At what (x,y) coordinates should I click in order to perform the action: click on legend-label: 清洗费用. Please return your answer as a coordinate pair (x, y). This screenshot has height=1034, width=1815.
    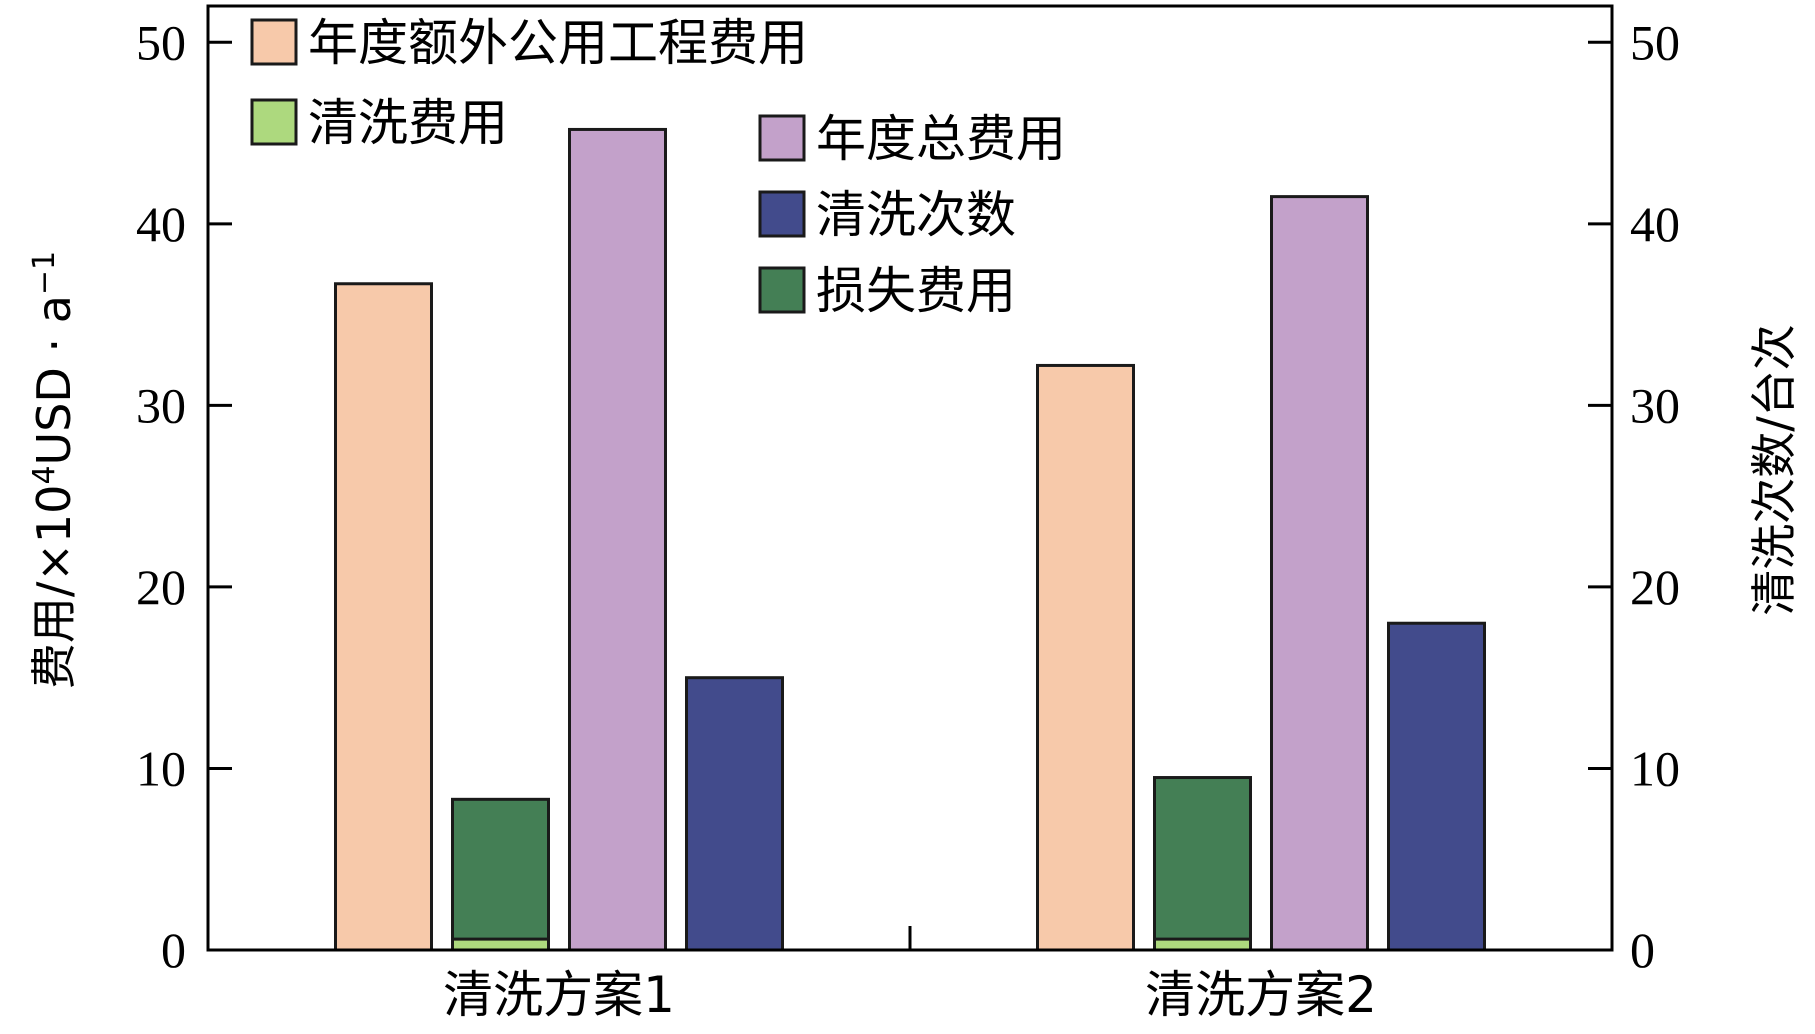
    Looking at the image, I should click on (408, 123).